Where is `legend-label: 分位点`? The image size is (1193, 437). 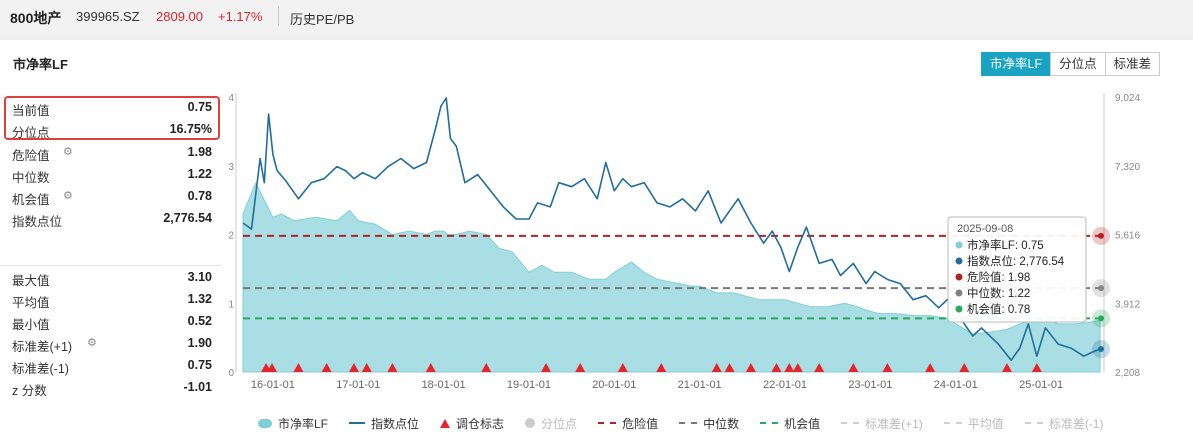
legend-label: 分位点 is located at coordinates (559, 423).